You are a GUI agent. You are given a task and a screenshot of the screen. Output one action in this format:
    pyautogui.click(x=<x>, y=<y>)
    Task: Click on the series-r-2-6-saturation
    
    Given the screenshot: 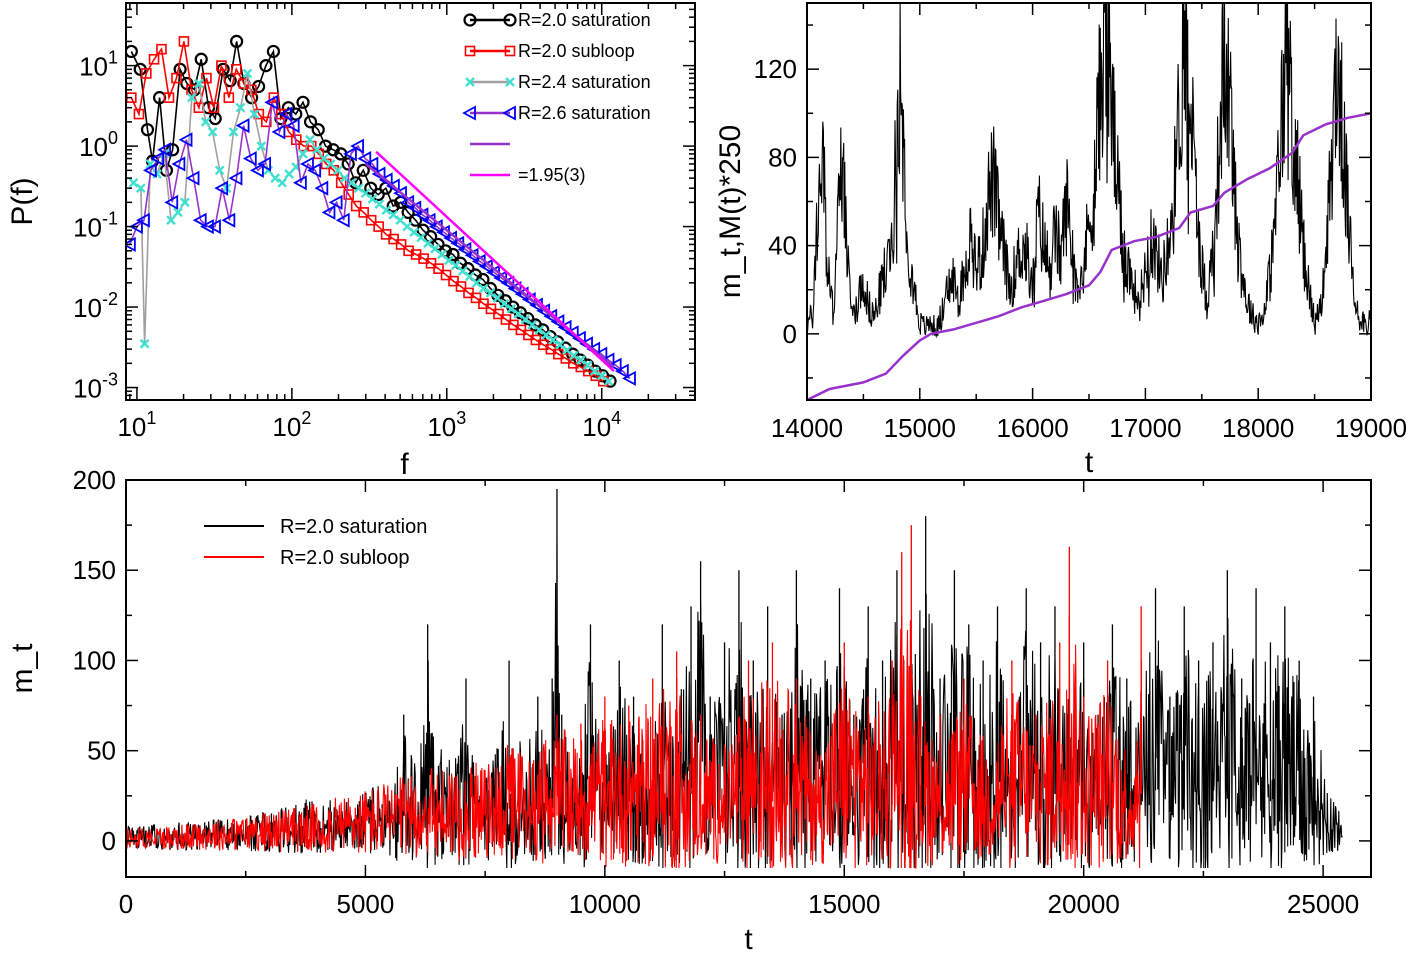 What is the action you would take?
    pyautogui.click(x=381, y=240)
    